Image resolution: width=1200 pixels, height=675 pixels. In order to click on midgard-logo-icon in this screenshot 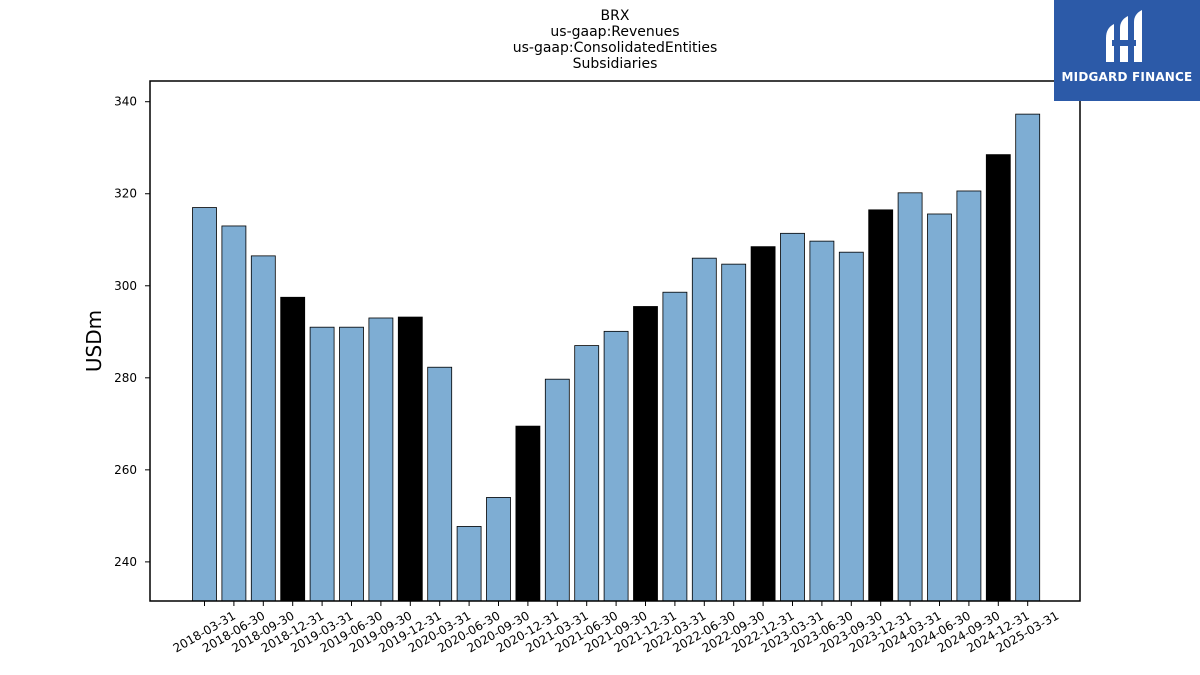, I will do `click(1124, 36)`.